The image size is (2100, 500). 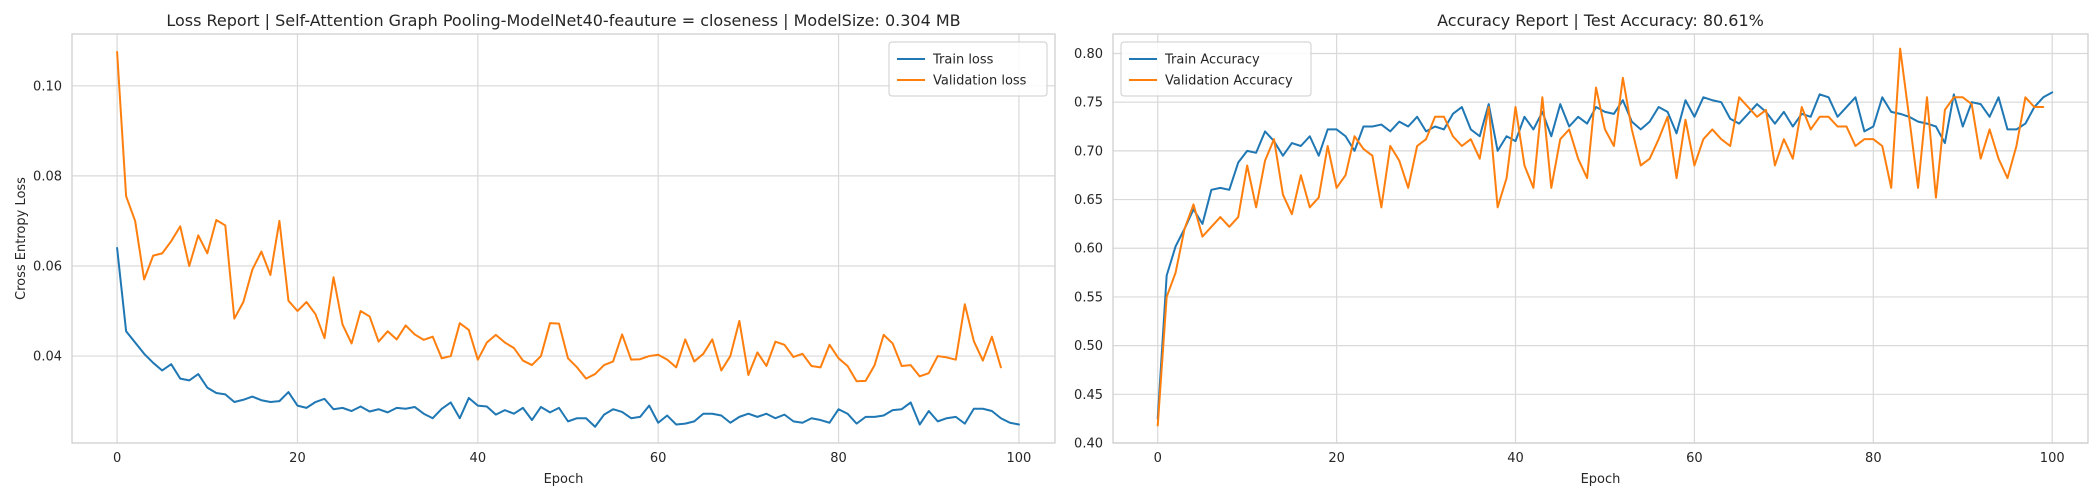 What do you see at coordinates (1088, 297) in the screenshot?
I see `y-tick-label: 0.55` at bounding box center [1088, 297].